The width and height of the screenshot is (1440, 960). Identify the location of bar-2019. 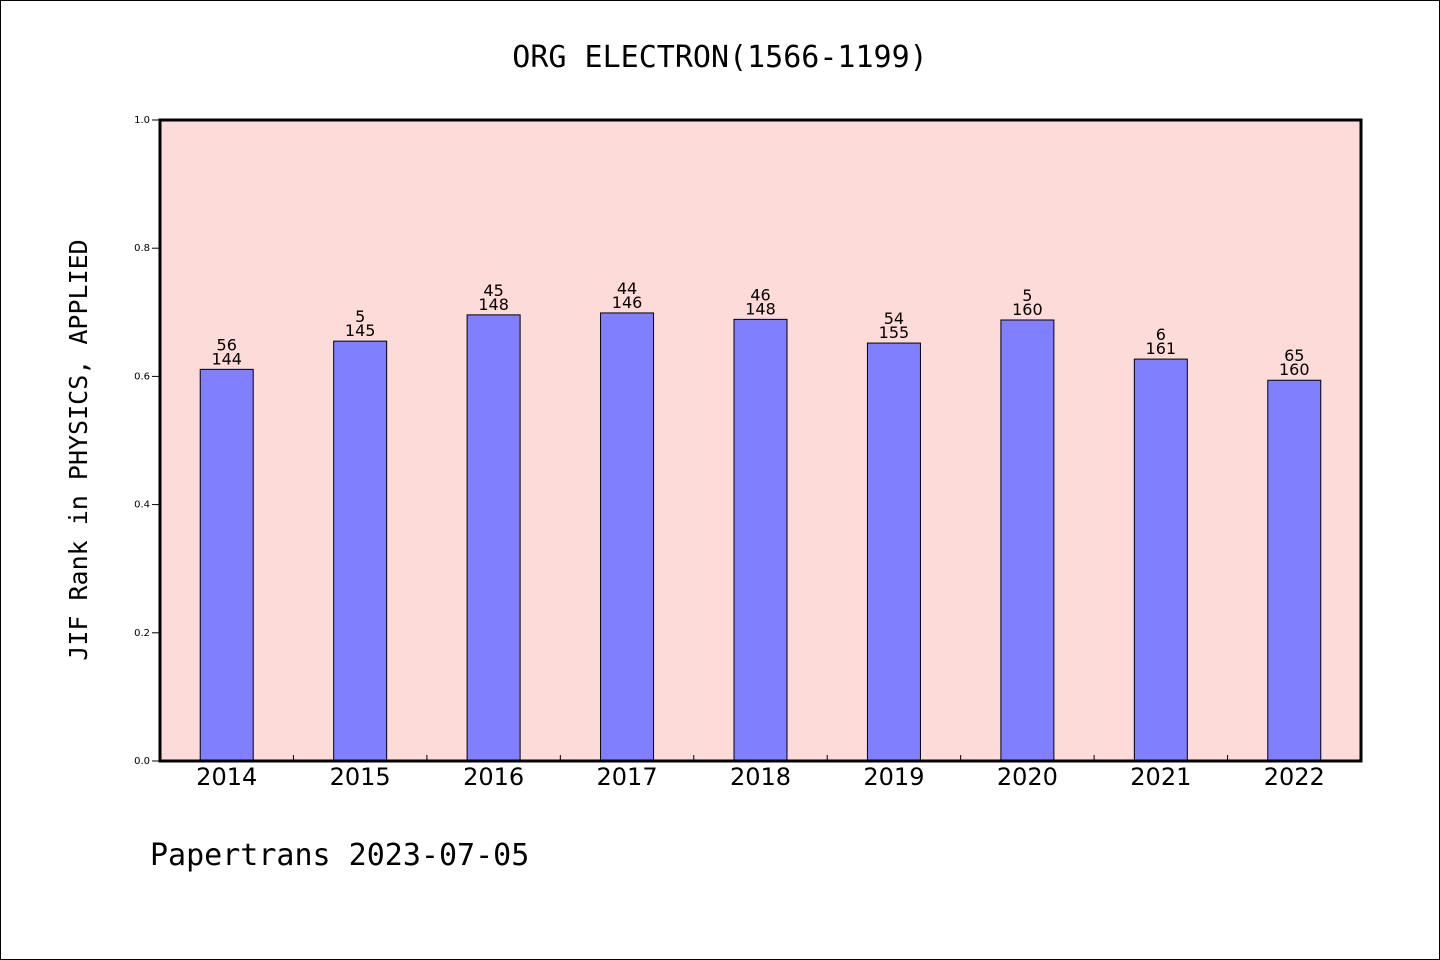
(893, 552).